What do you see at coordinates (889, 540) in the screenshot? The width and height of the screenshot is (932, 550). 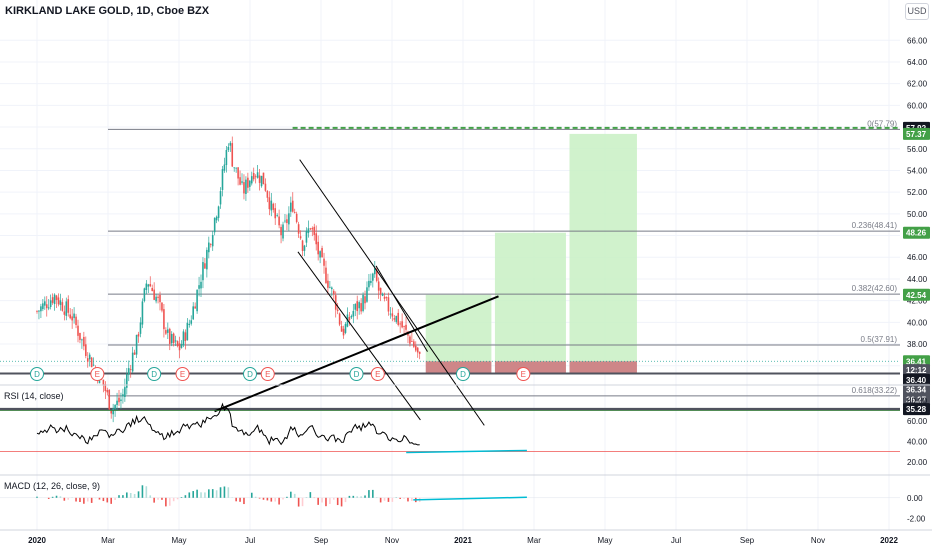 I see `time-tick: 2022` at bounding box center [889, 540].